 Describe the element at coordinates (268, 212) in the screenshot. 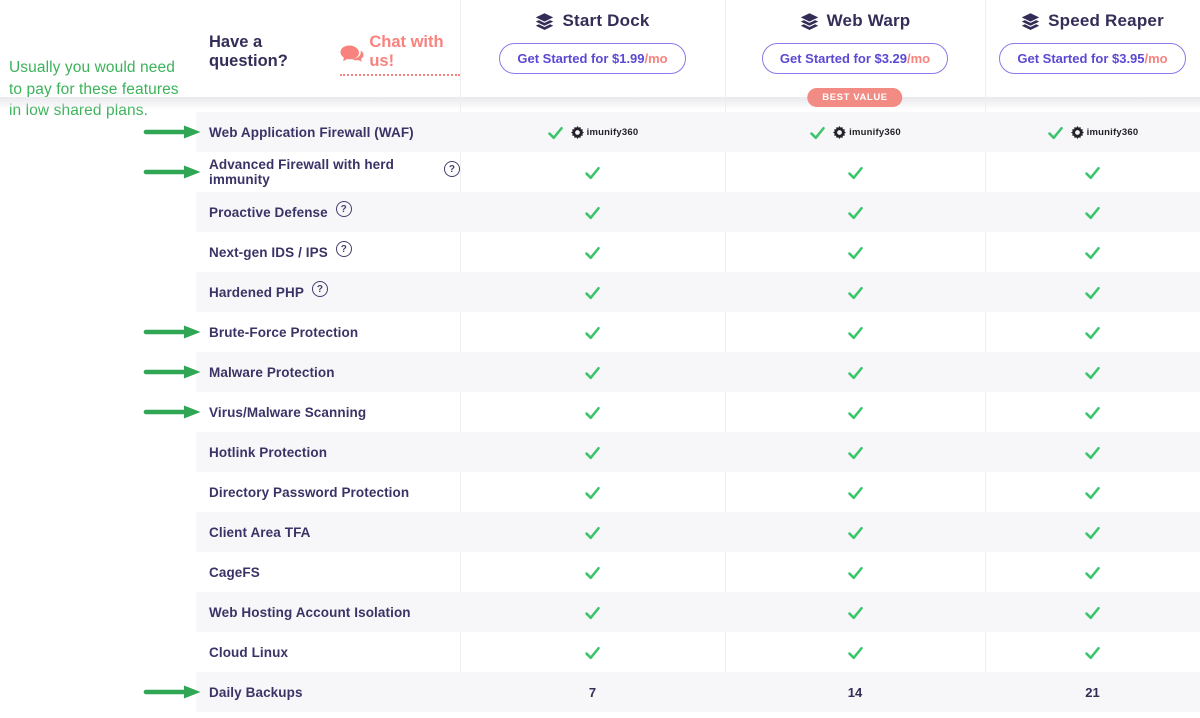

I see `feature-label: Proactive Defense` at that location.